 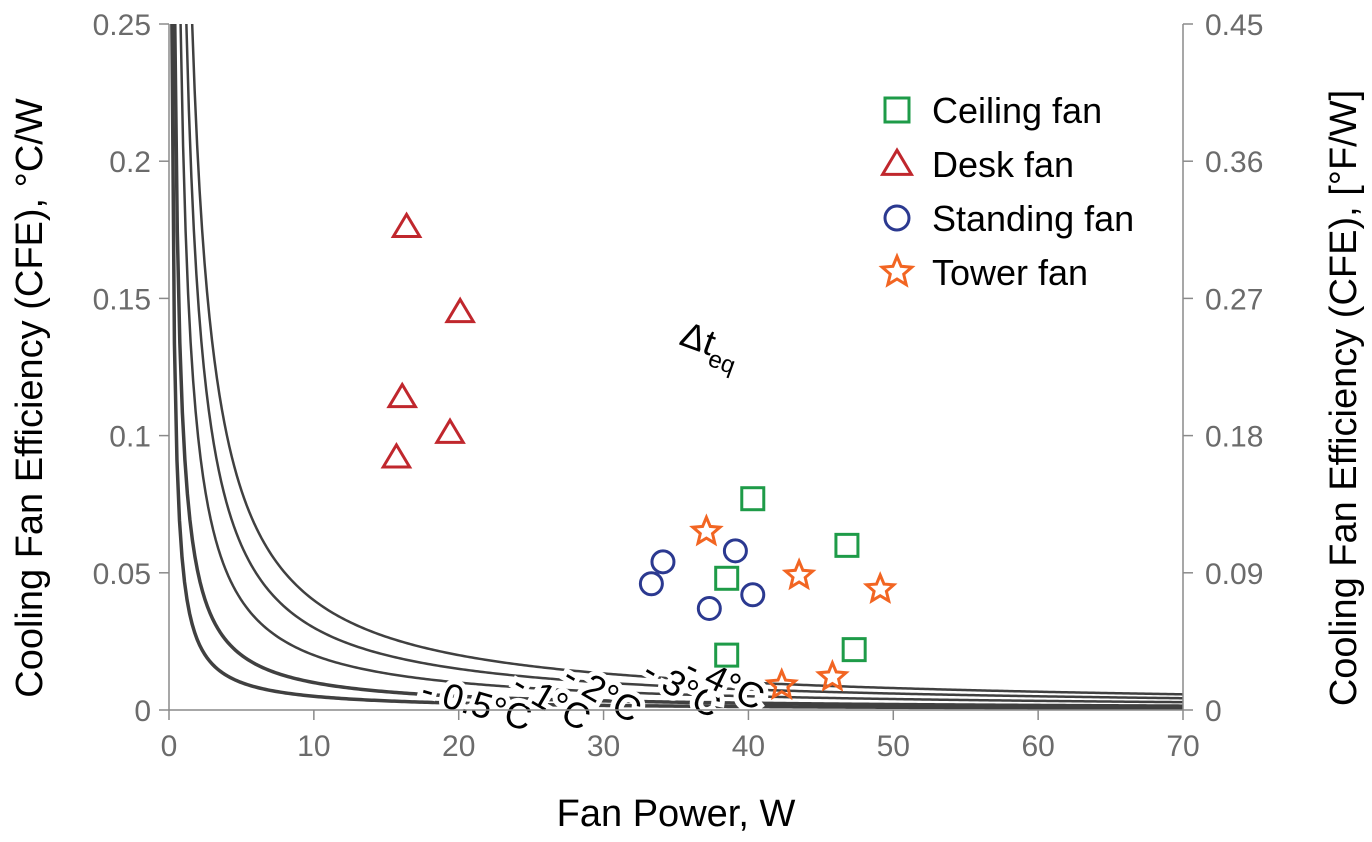 What do you see at coordinates (1003, 164) in the screenshot?
I see `legend-label: Desk fan` at bounding box center [1003, 164].